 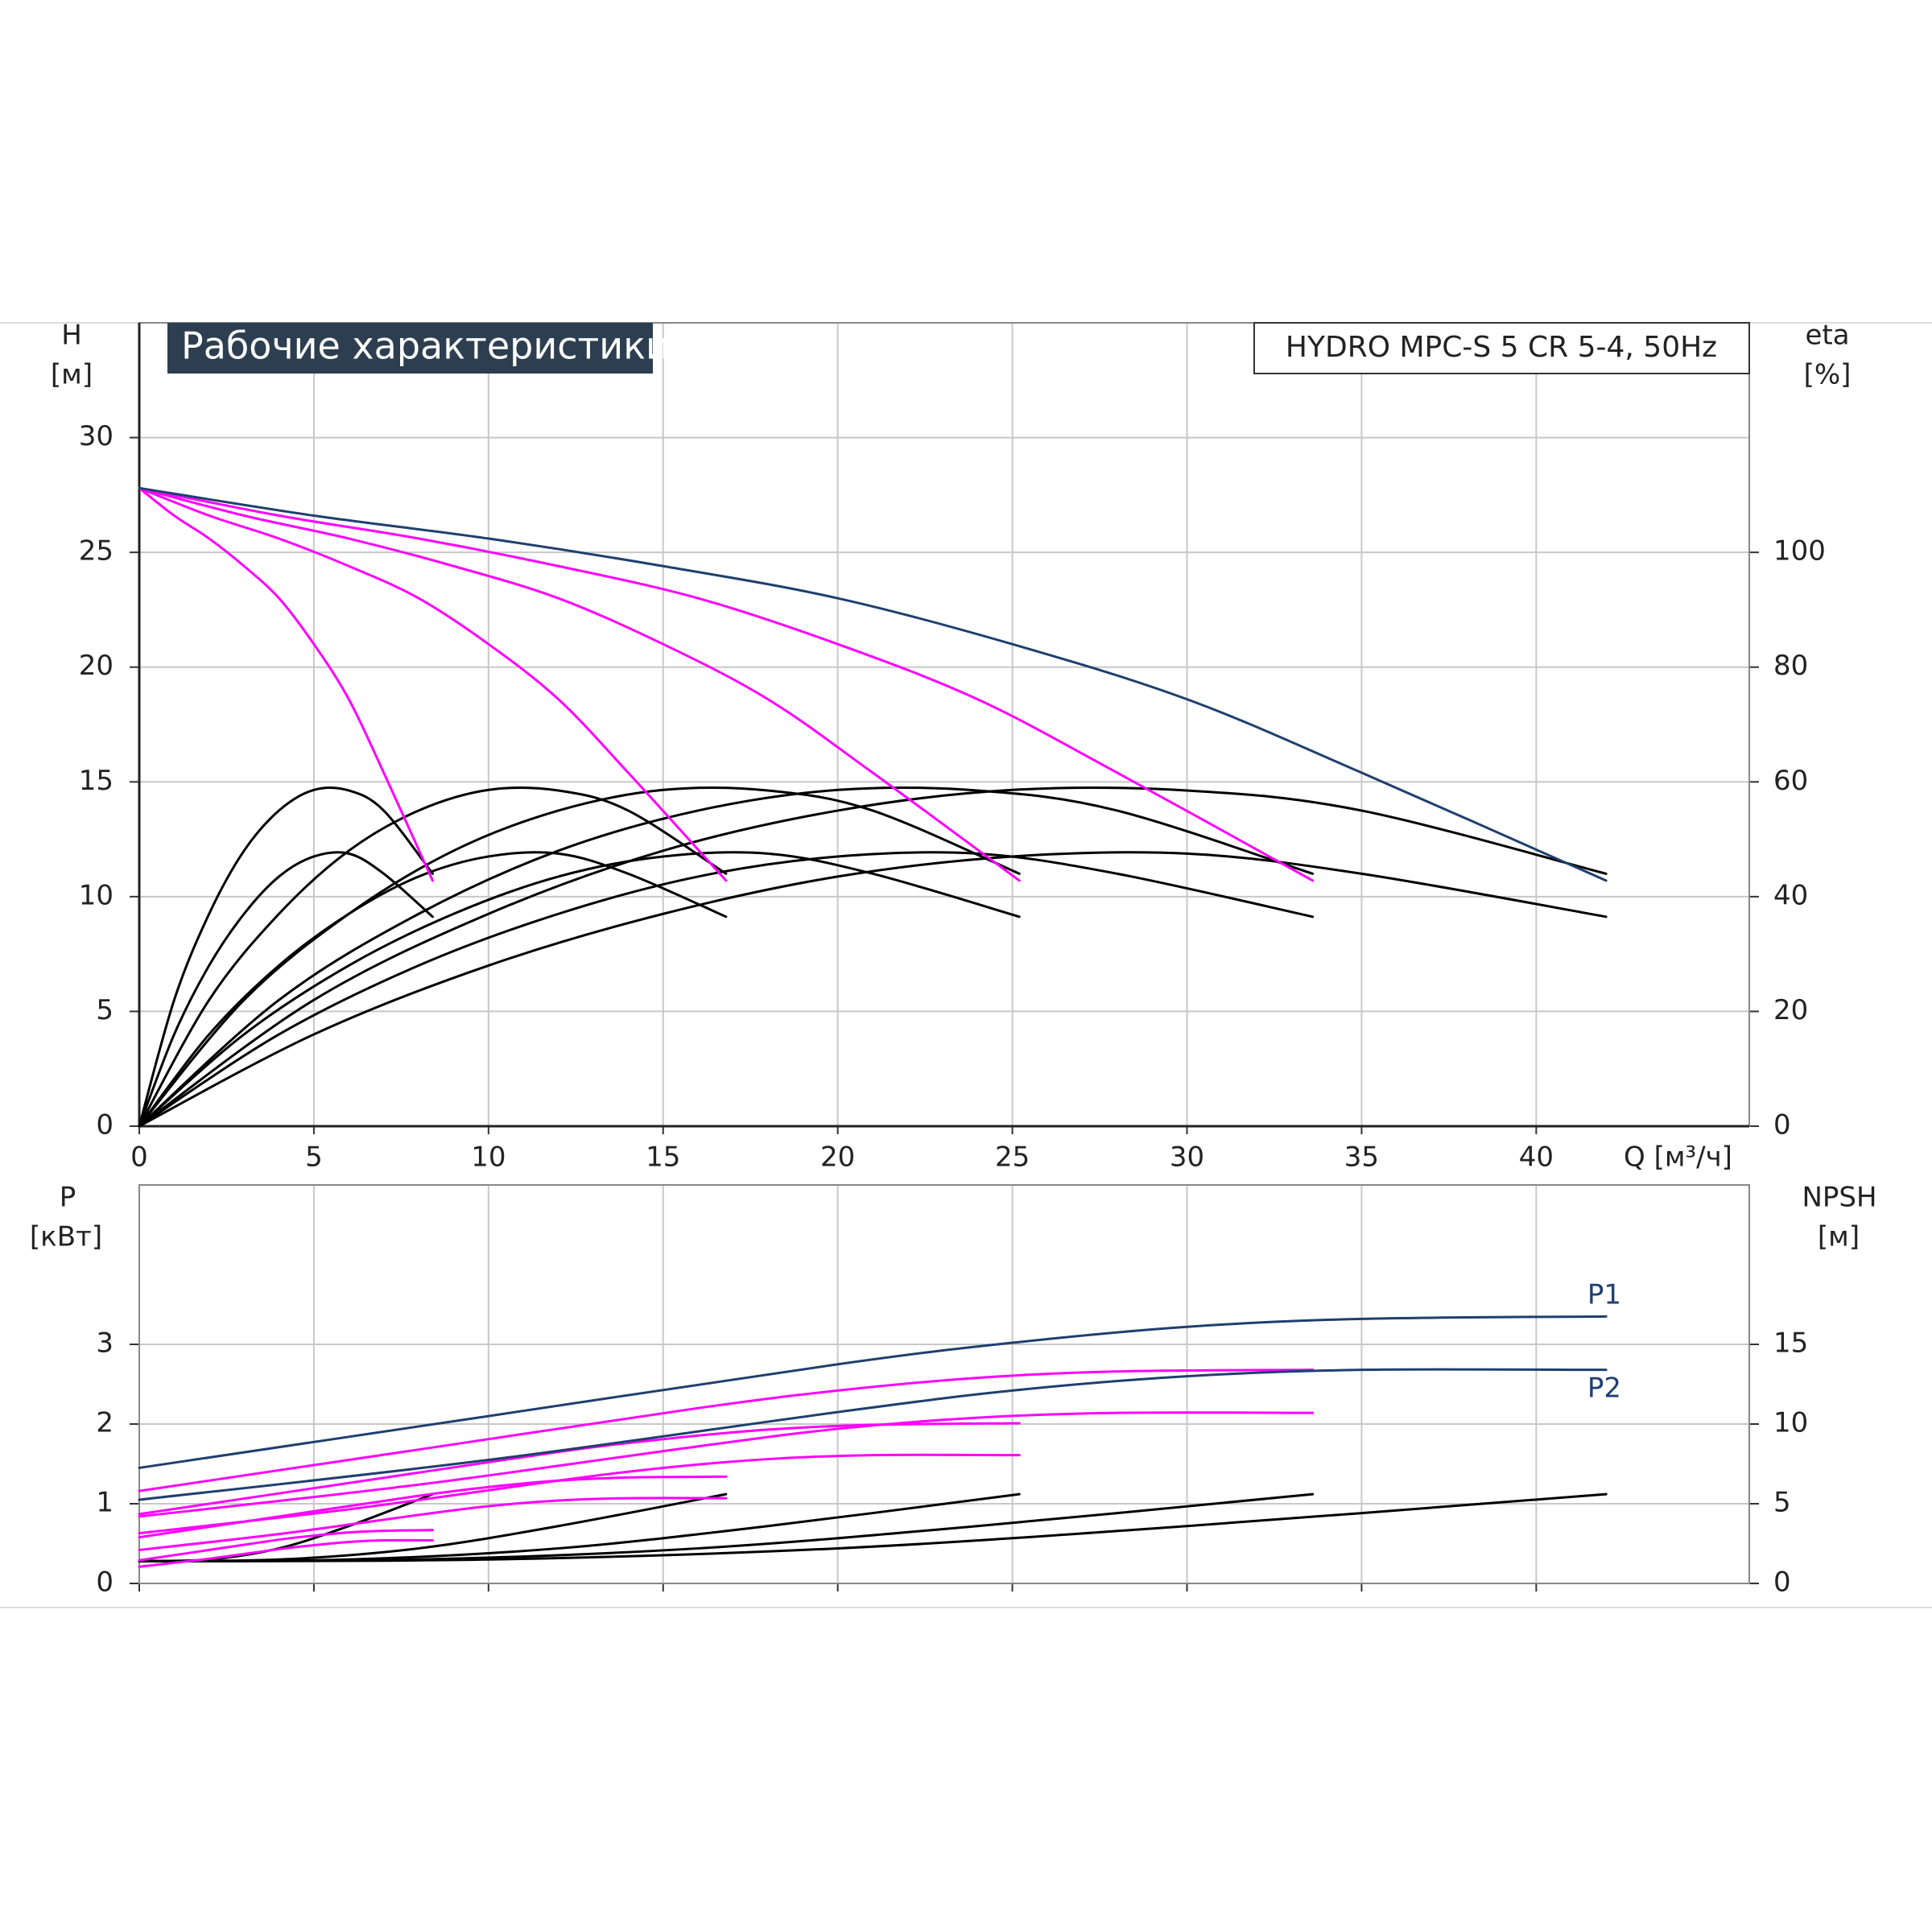 What do you see at coordinates (72, 375) in the screenshot?
I see `y-axis-unit: [м]` at bounding box center [72, 375].